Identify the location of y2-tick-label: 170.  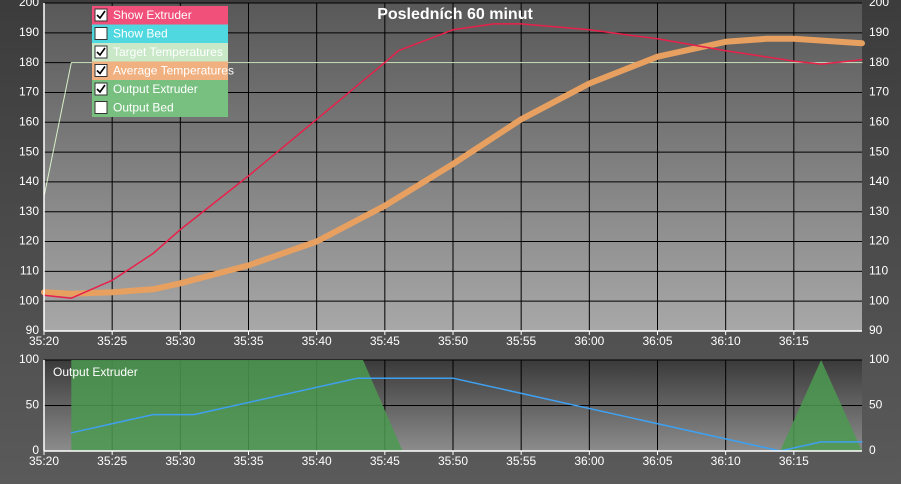
(879, 92).